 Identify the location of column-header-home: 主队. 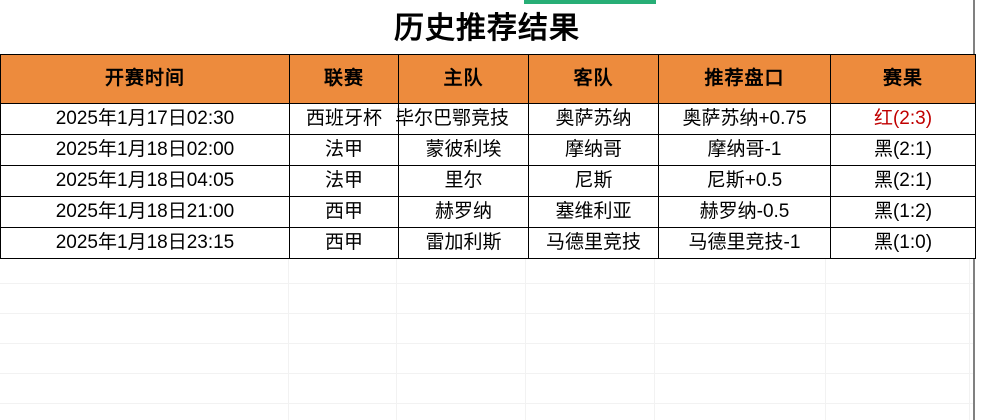
(463, 79).